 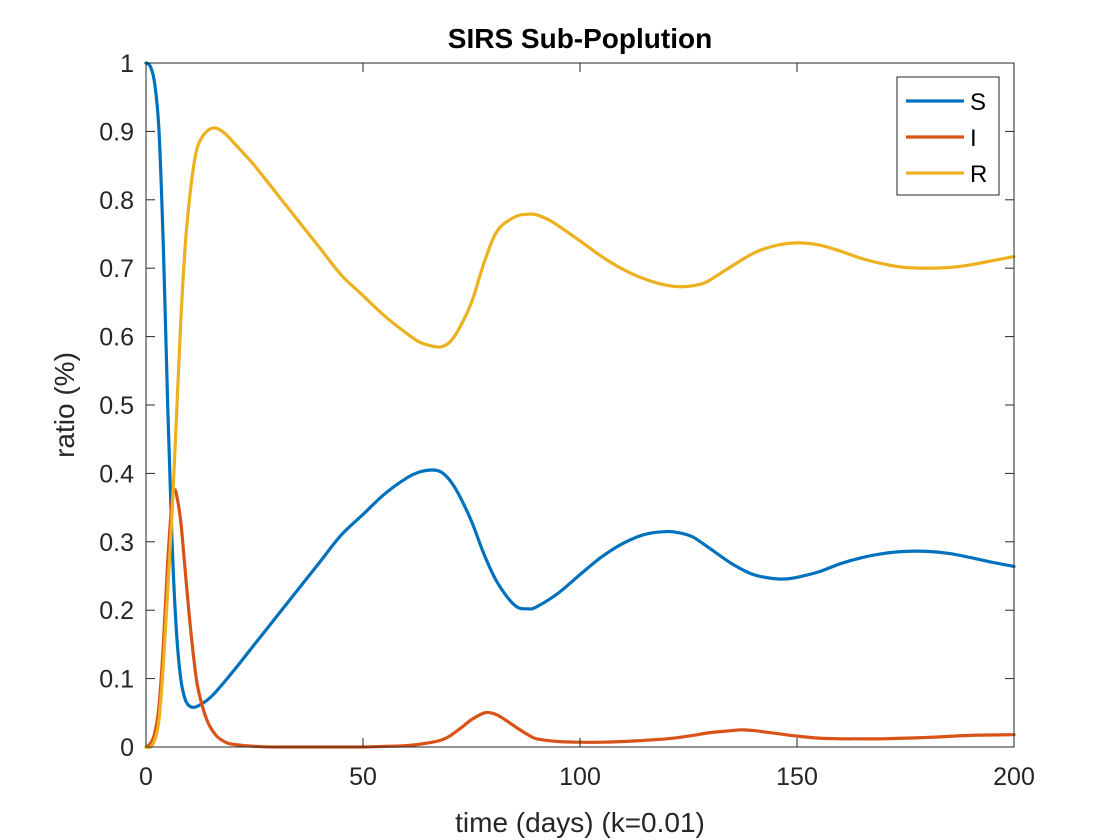 What do you see at coordinates (978, 102) in the screenshot?
I see `legend-label-s: S` at bounding box center [978, 102].